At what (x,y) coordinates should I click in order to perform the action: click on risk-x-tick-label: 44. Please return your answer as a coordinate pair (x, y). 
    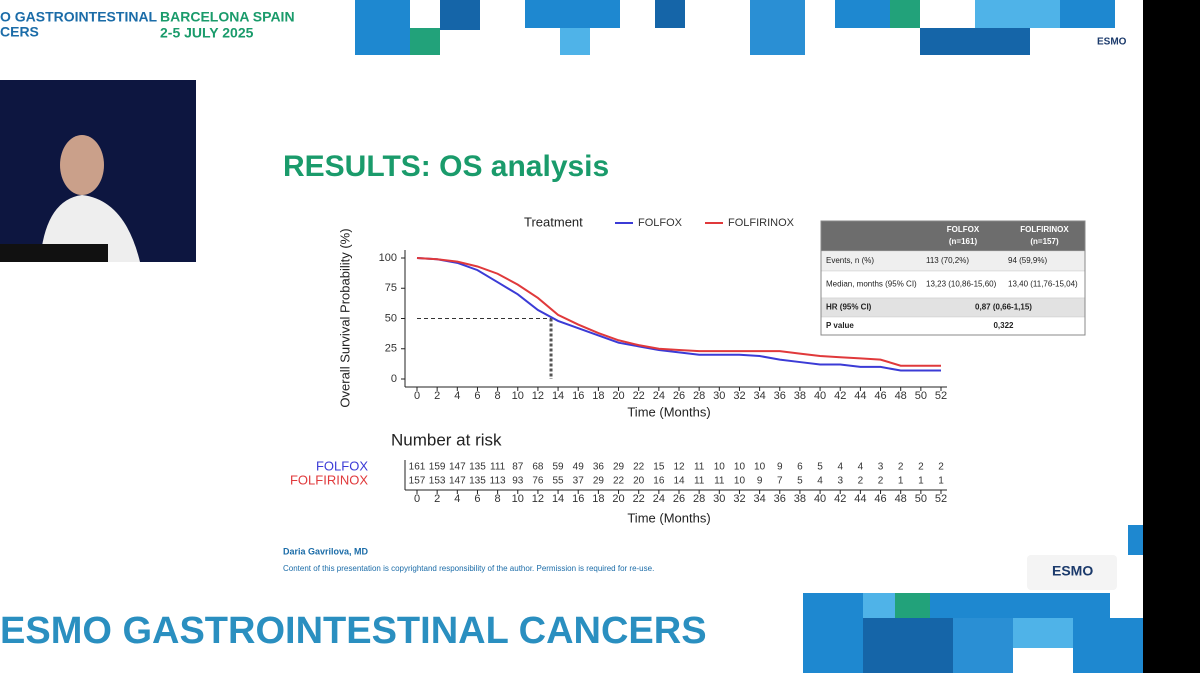
    Looking at the image, I should click on (860, 499).